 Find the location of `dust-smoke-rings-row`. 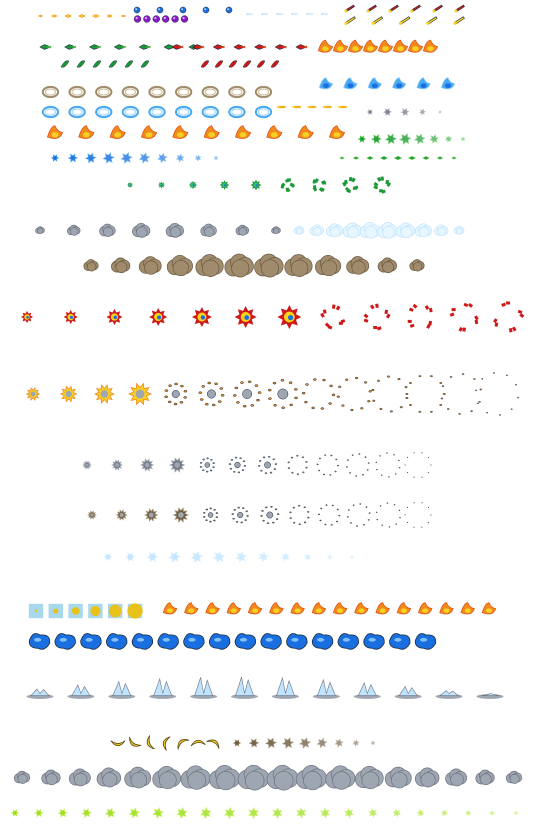

dust-smoke-rings-row is located at coordinates (259, 515).